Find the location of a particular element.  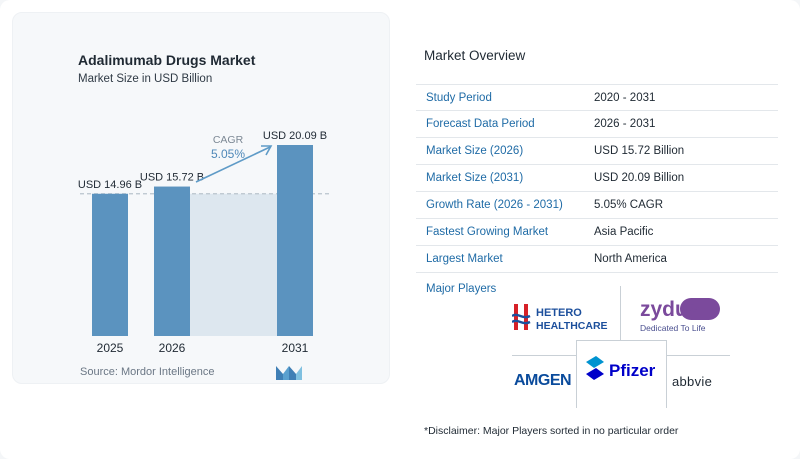

forecast-region is located at coordinates (233, 264).